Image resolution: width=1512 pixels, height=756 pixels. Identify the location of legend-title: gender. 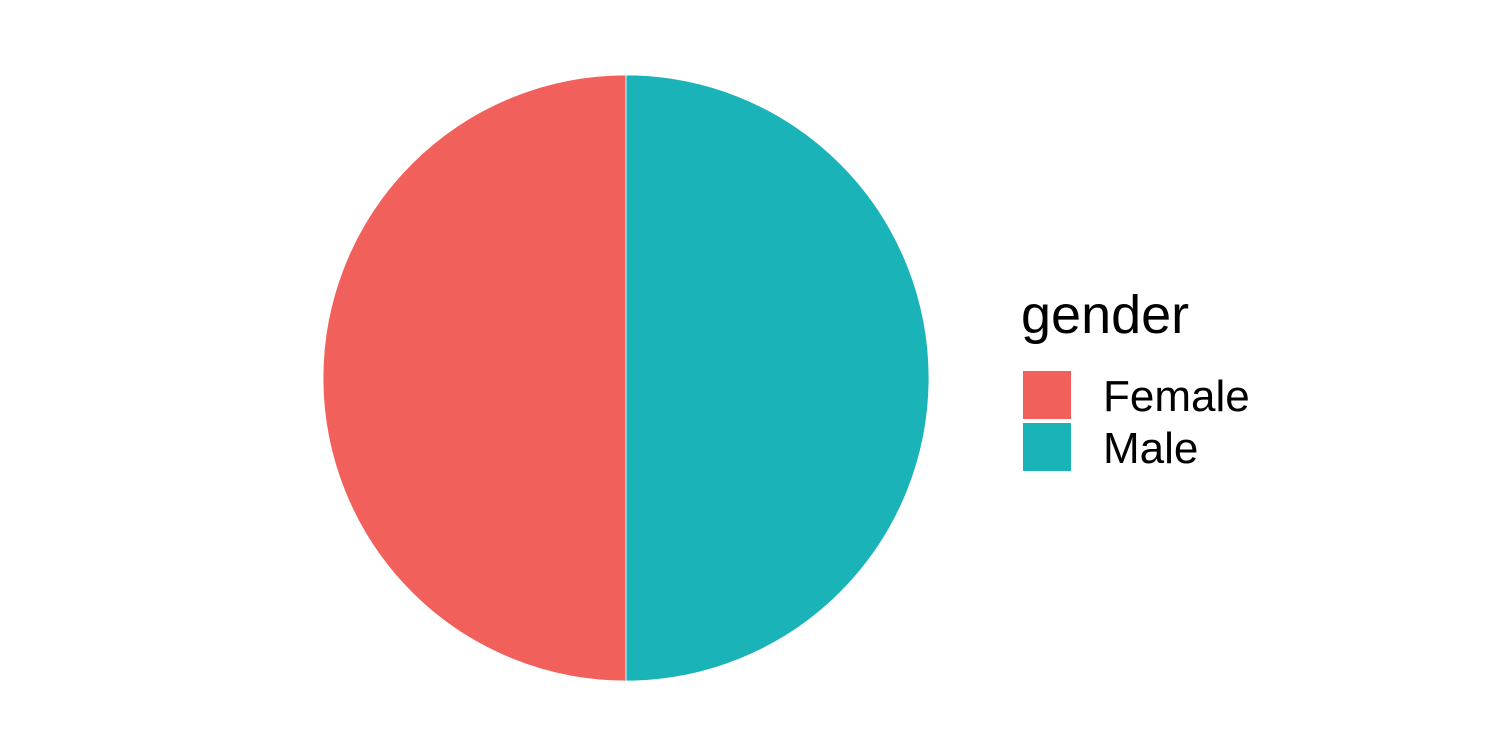
(1105, 315).